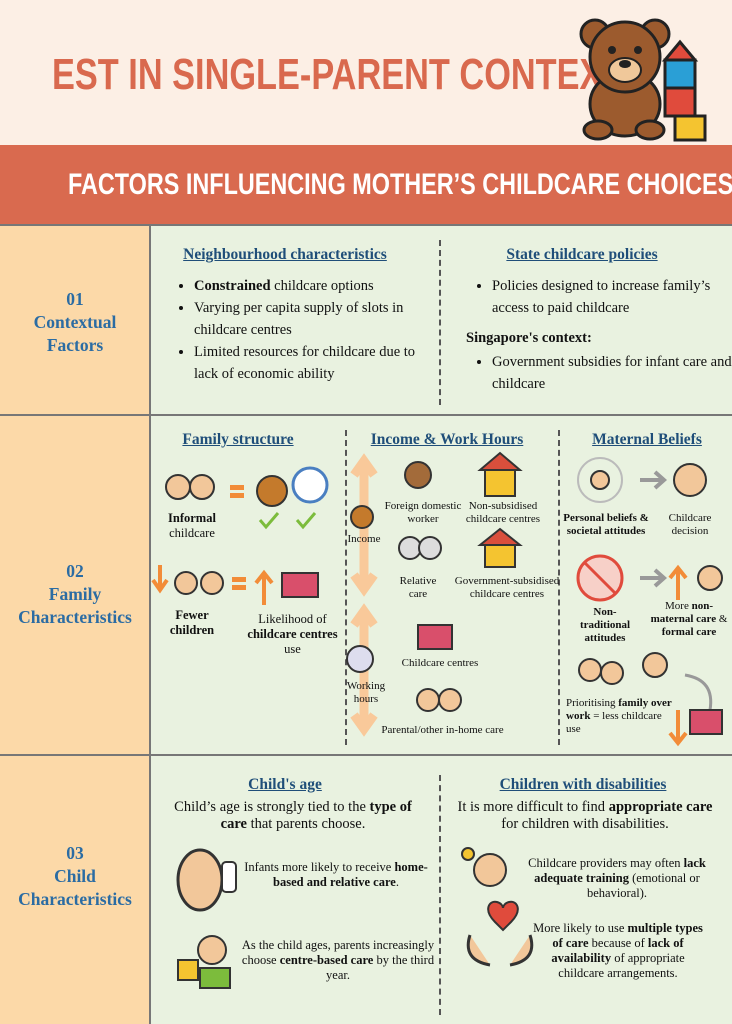 The width and height of the screenshot is (732, 1024). I want to click on subheading: Singapore's context:, so click(529, 338).